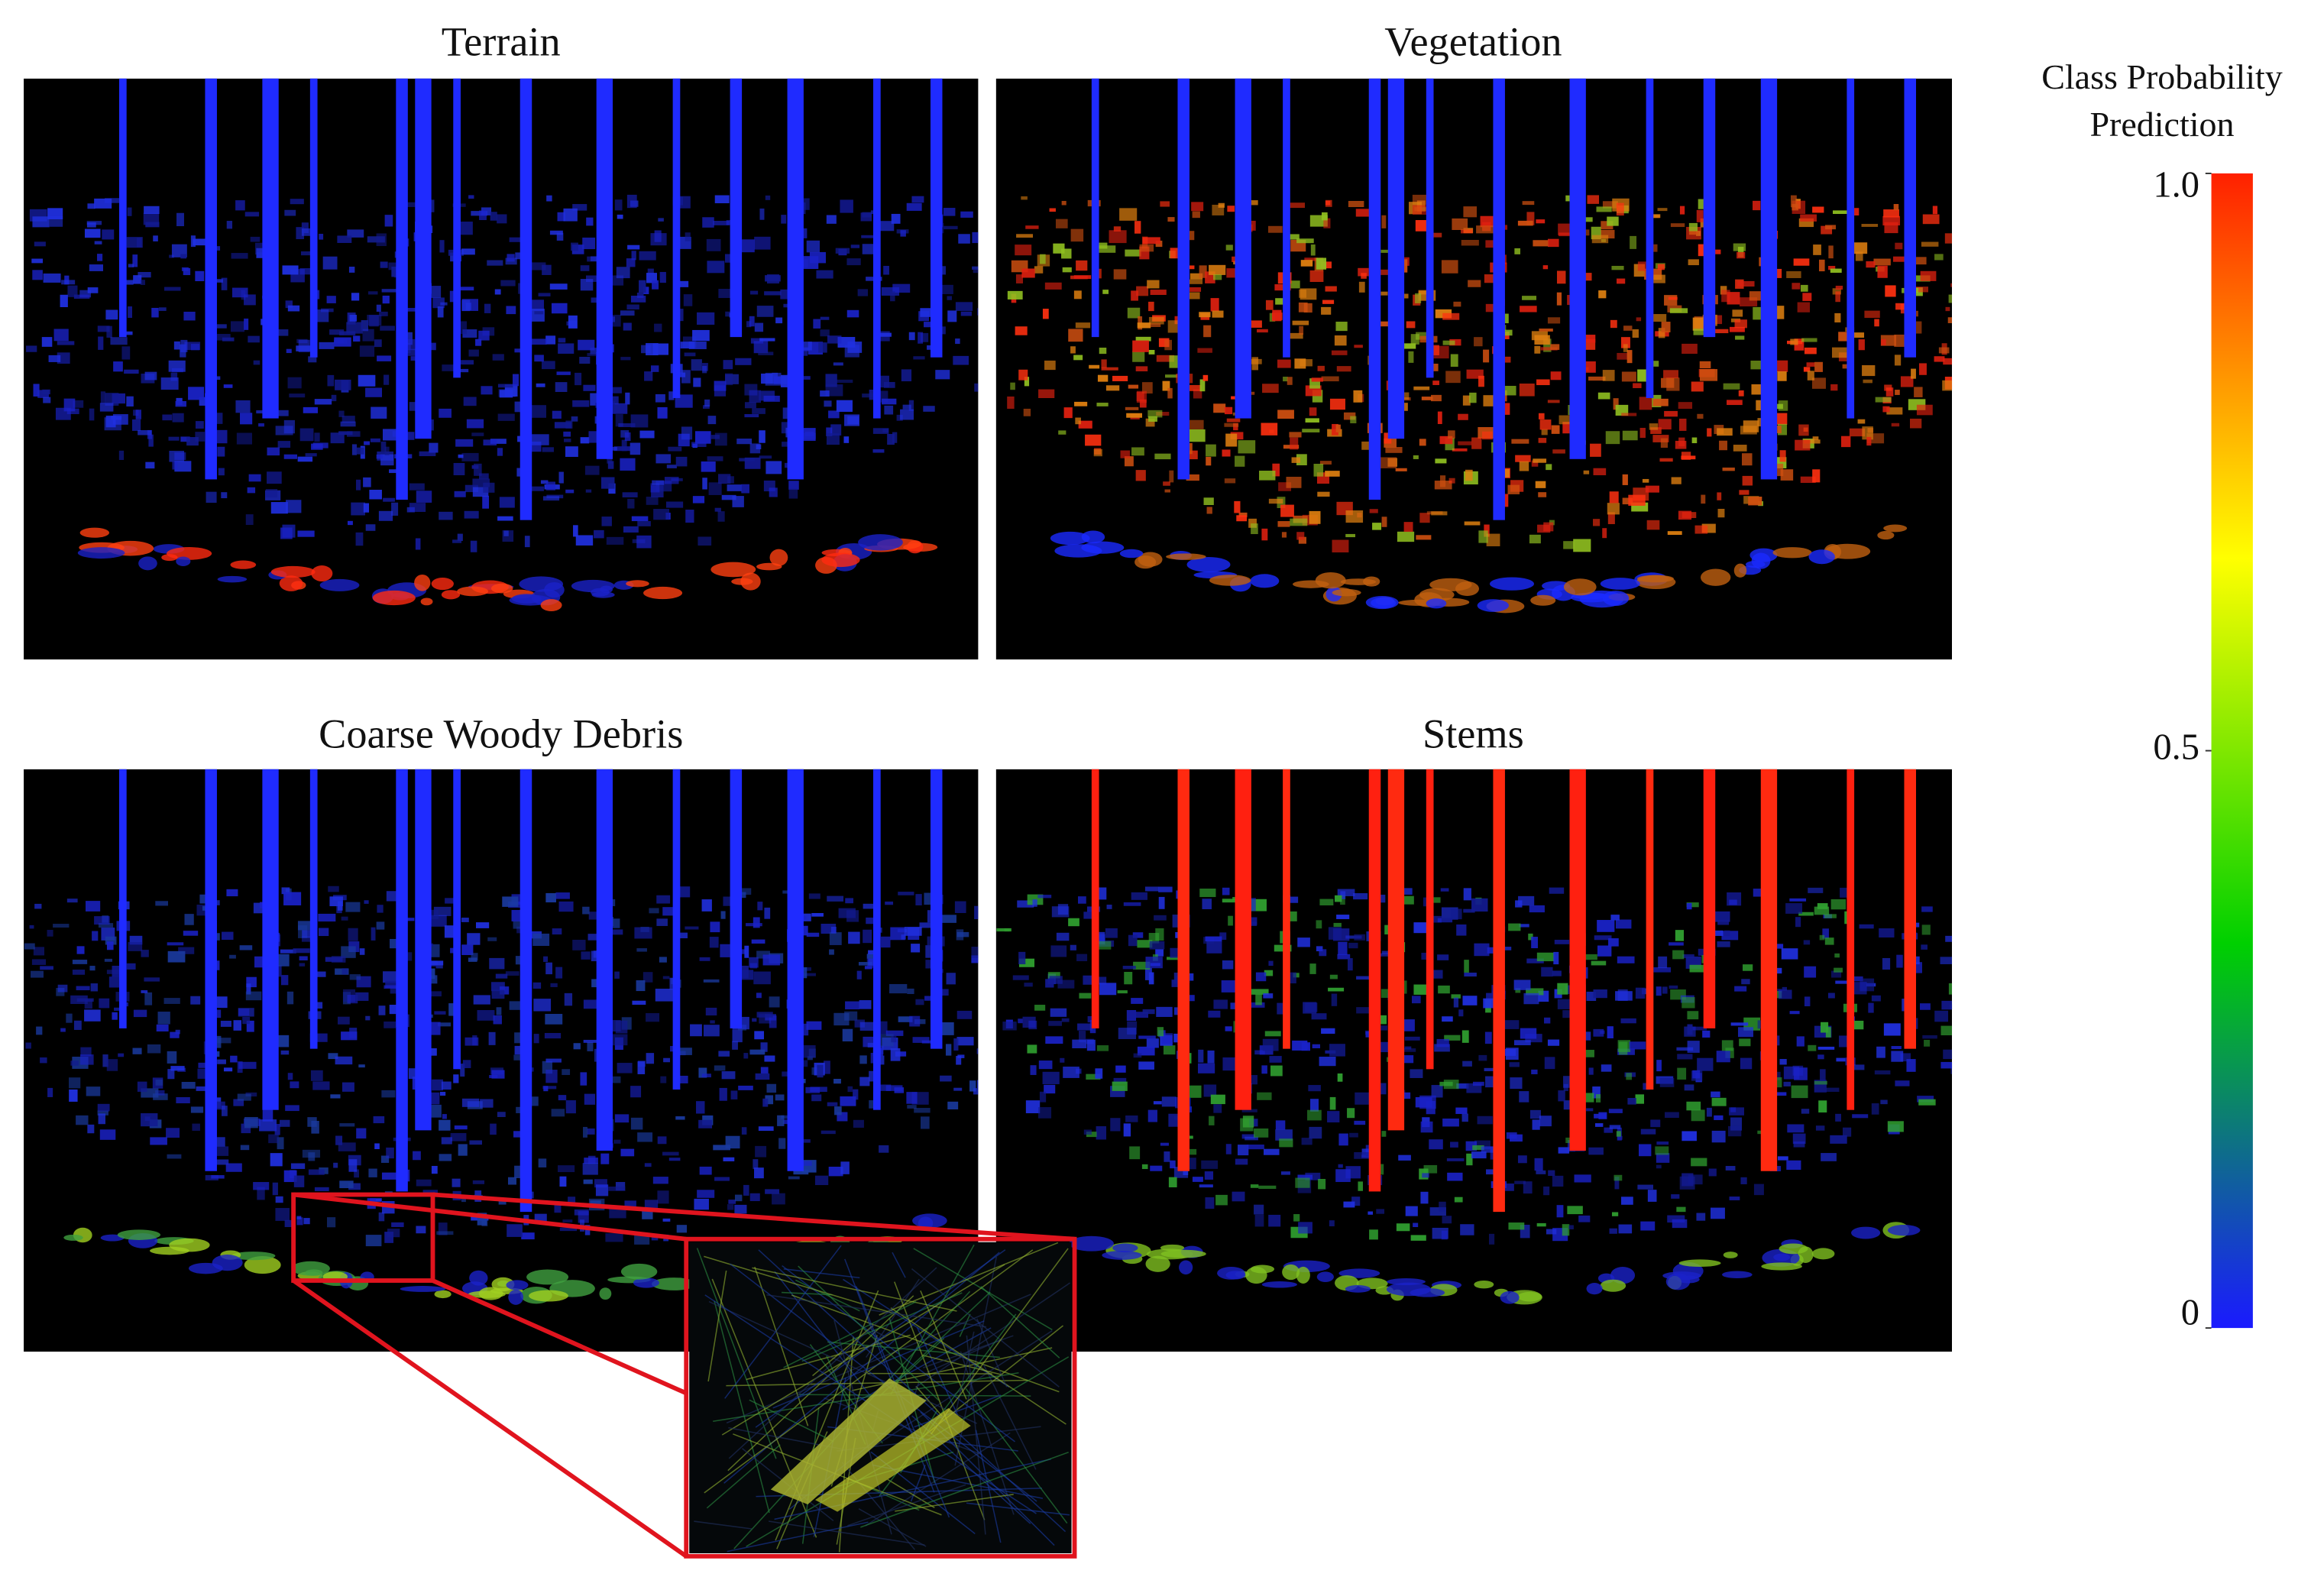 Image resolution: width=2324 pixels, height=1577 pixels. What do you see at coordinates (1580, 587) in the screenshot?
I see `ground-texture` at bounding box center [1580, 587].